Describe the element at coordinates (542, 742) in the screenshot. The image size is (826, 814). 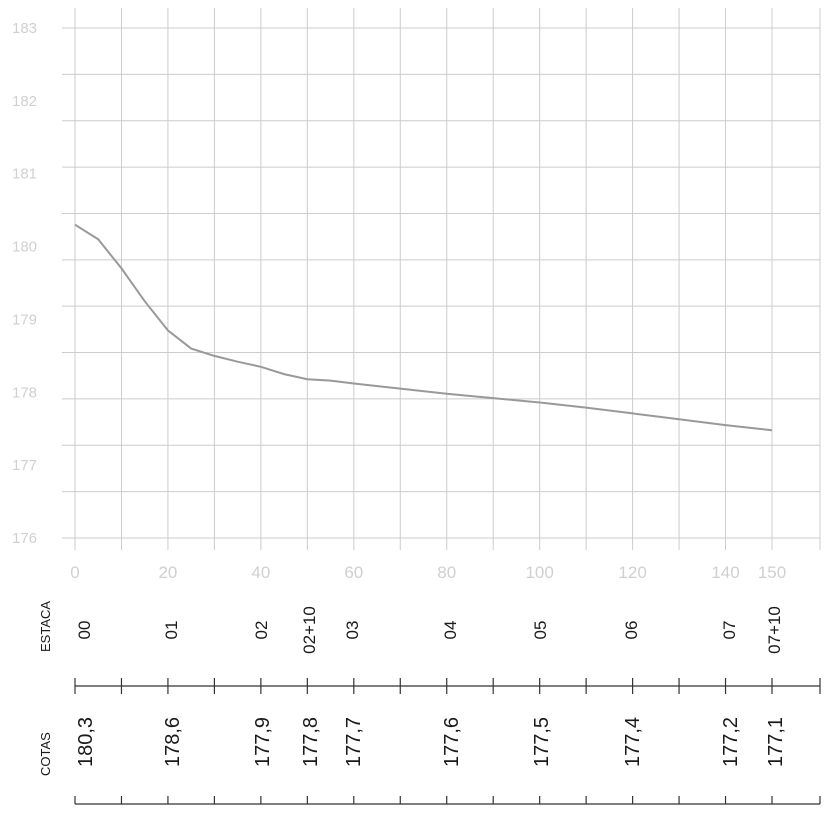
I see `elevation-label: 177,5` at that location.